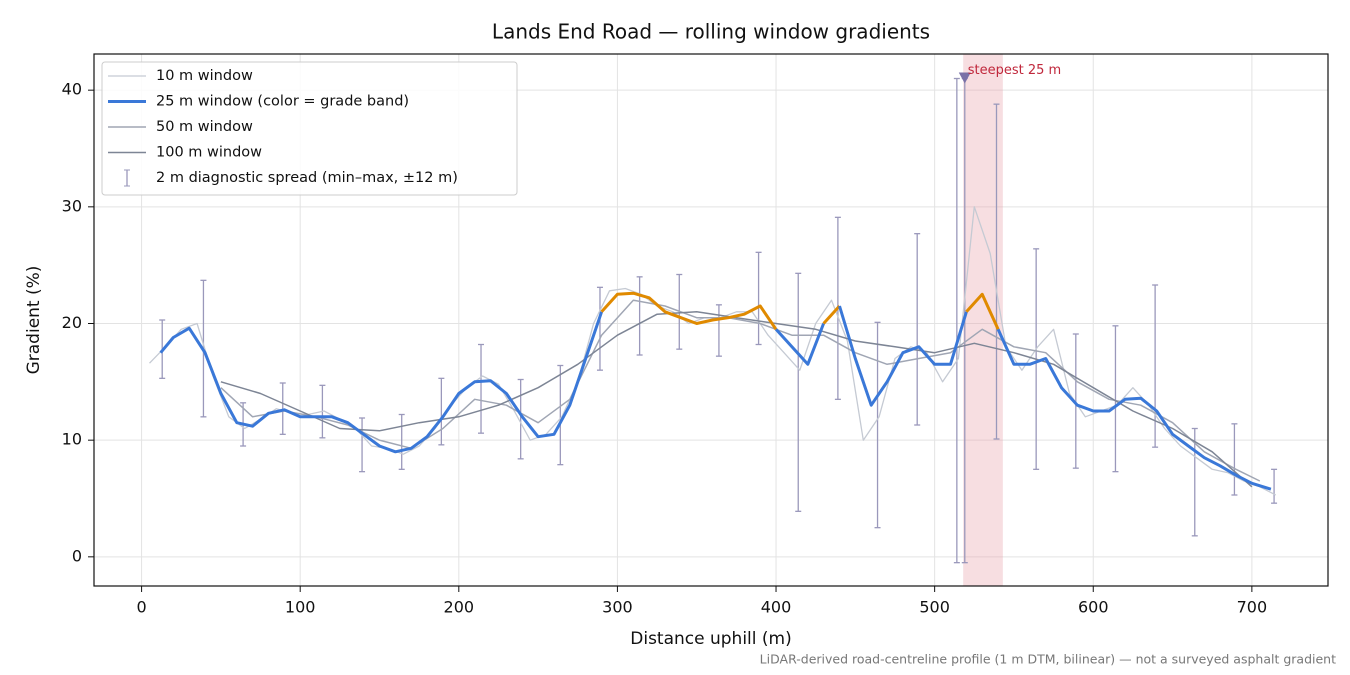 The width and height of the screenshot is (1350, 675). I want to click on y-tick-label: 20, so click(72, 322).